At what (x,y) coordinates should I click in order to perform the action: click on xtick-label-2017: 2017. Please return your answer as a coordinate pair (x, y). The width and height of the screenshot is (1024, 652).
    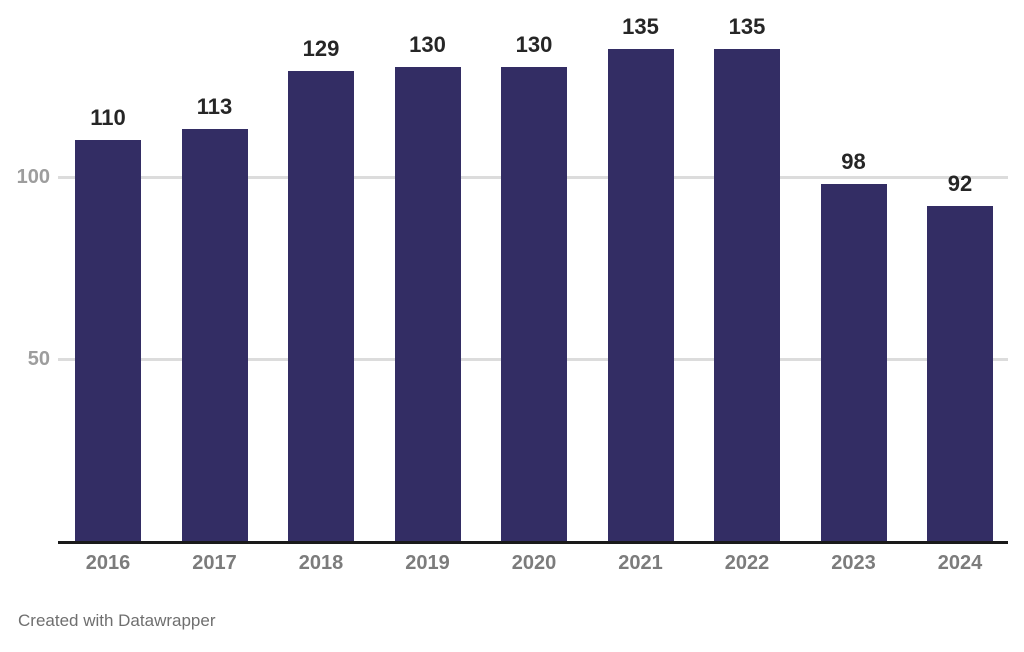
    Looking at the image, I should click on (214, 563).